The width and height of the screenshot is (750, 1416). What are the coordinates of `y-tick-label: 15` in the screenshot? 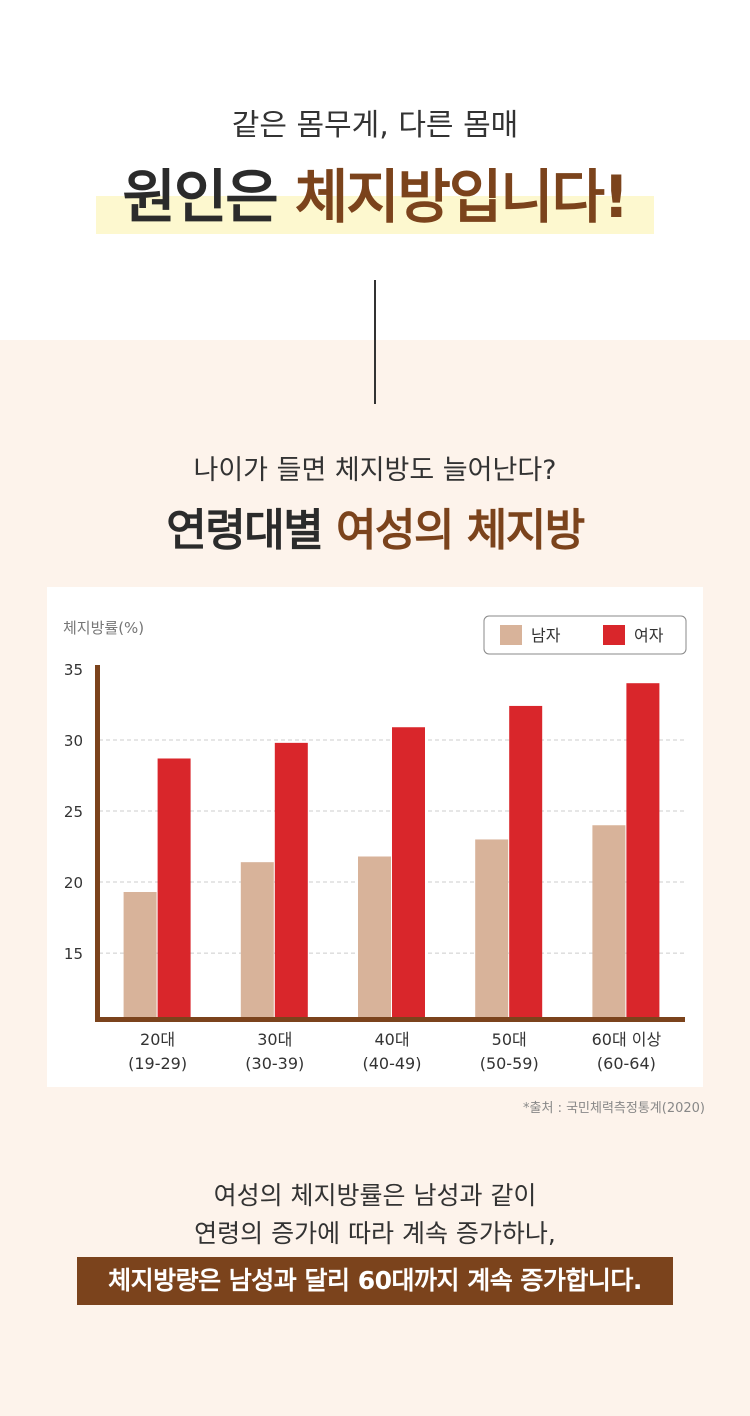 It's located at (73, 954).